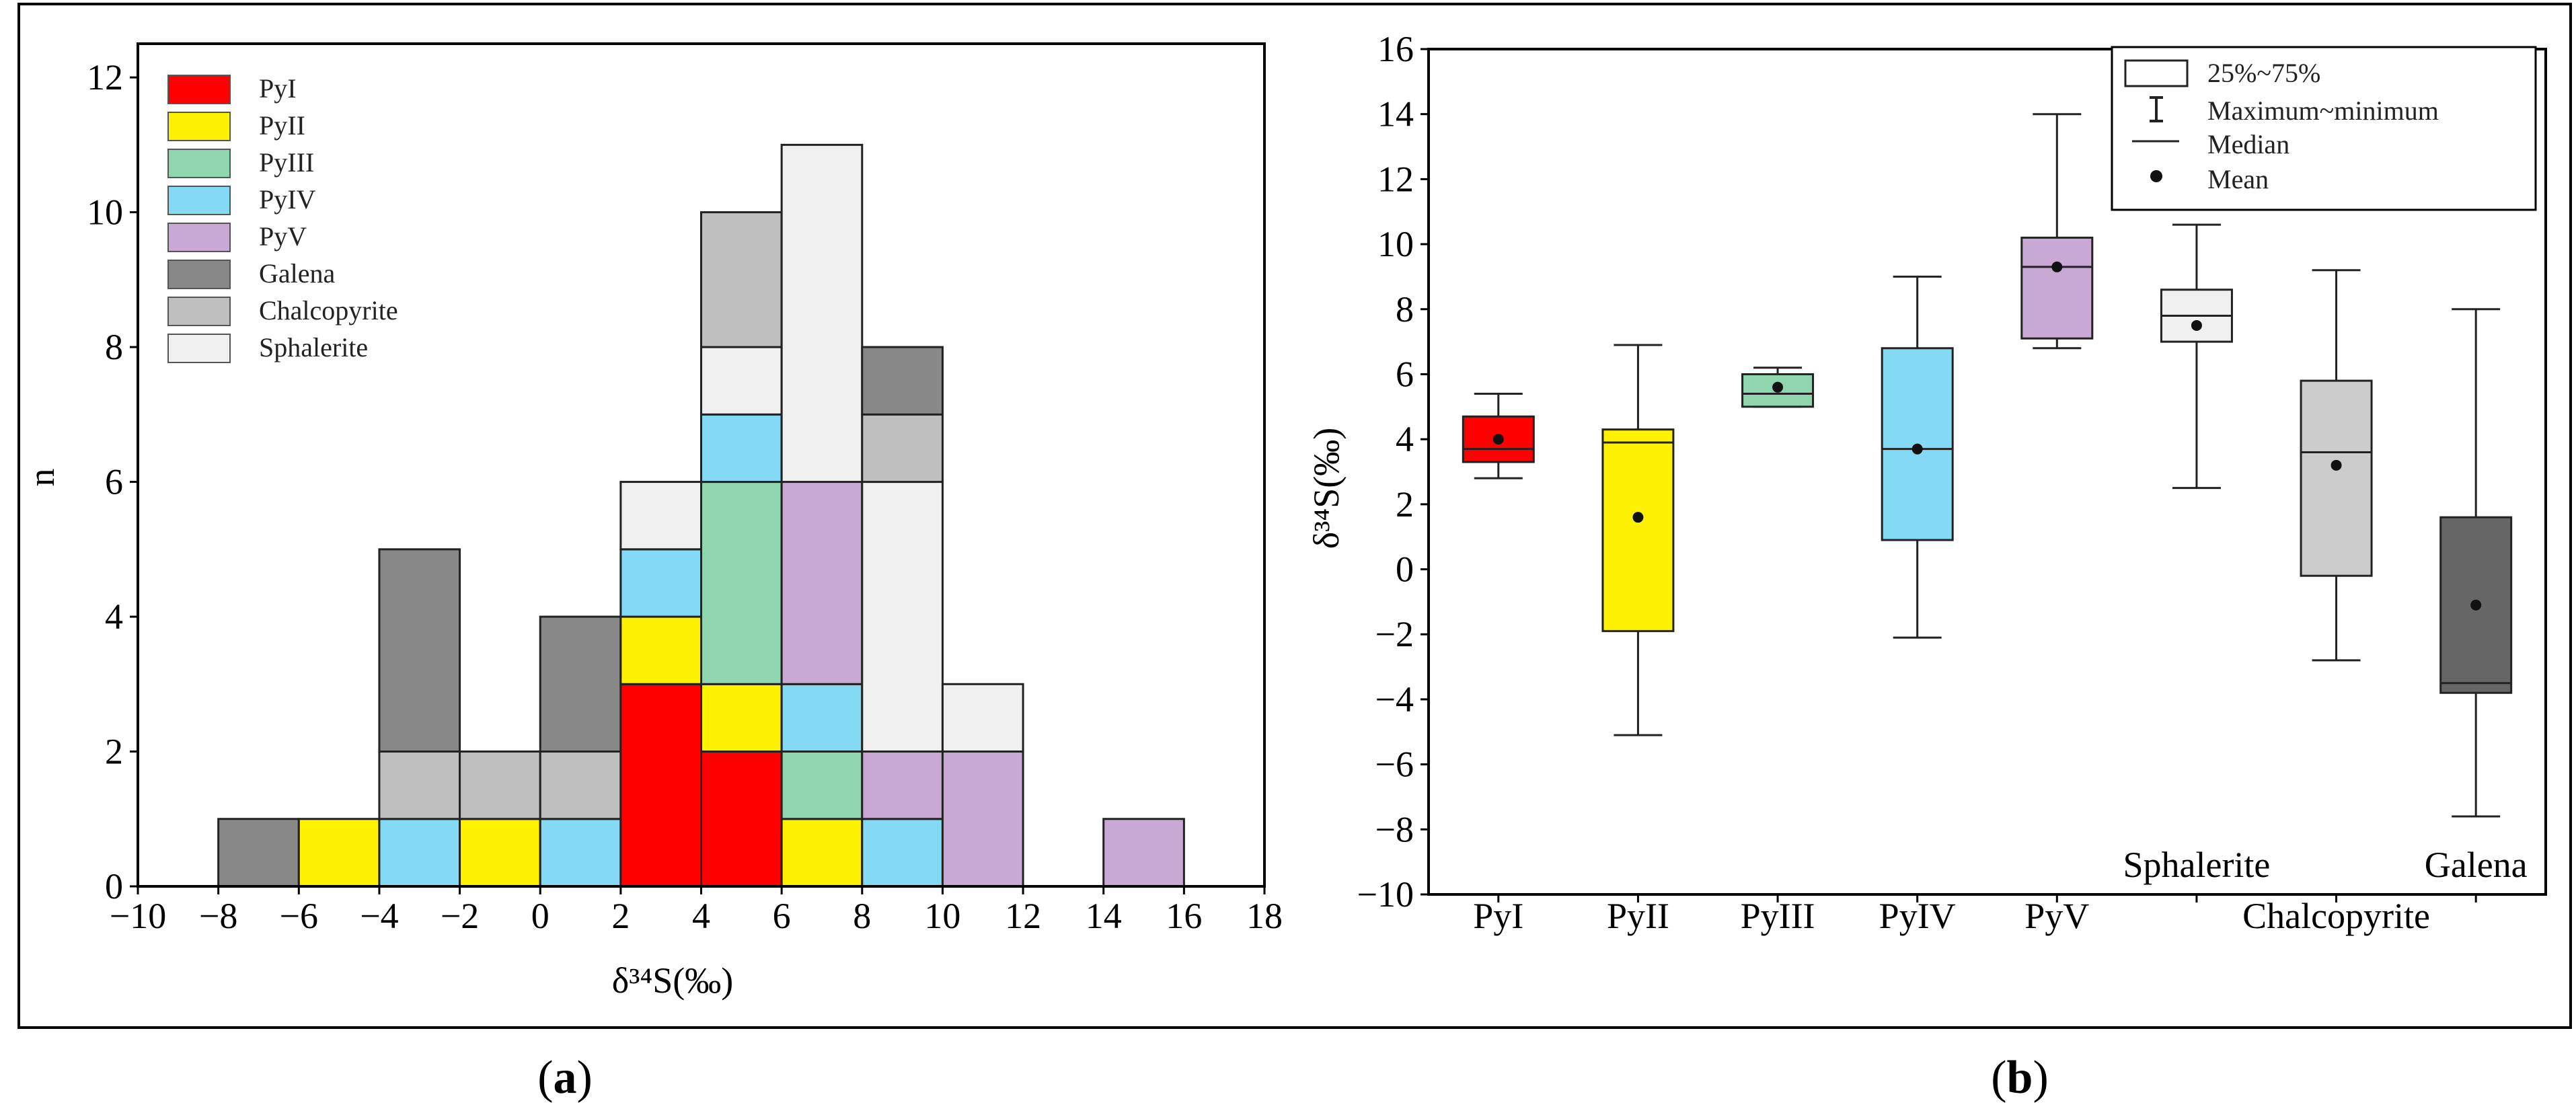 The image size is (2576, 1115). I want to click on histogram-x-tick-label: 2, so click(620, 916).